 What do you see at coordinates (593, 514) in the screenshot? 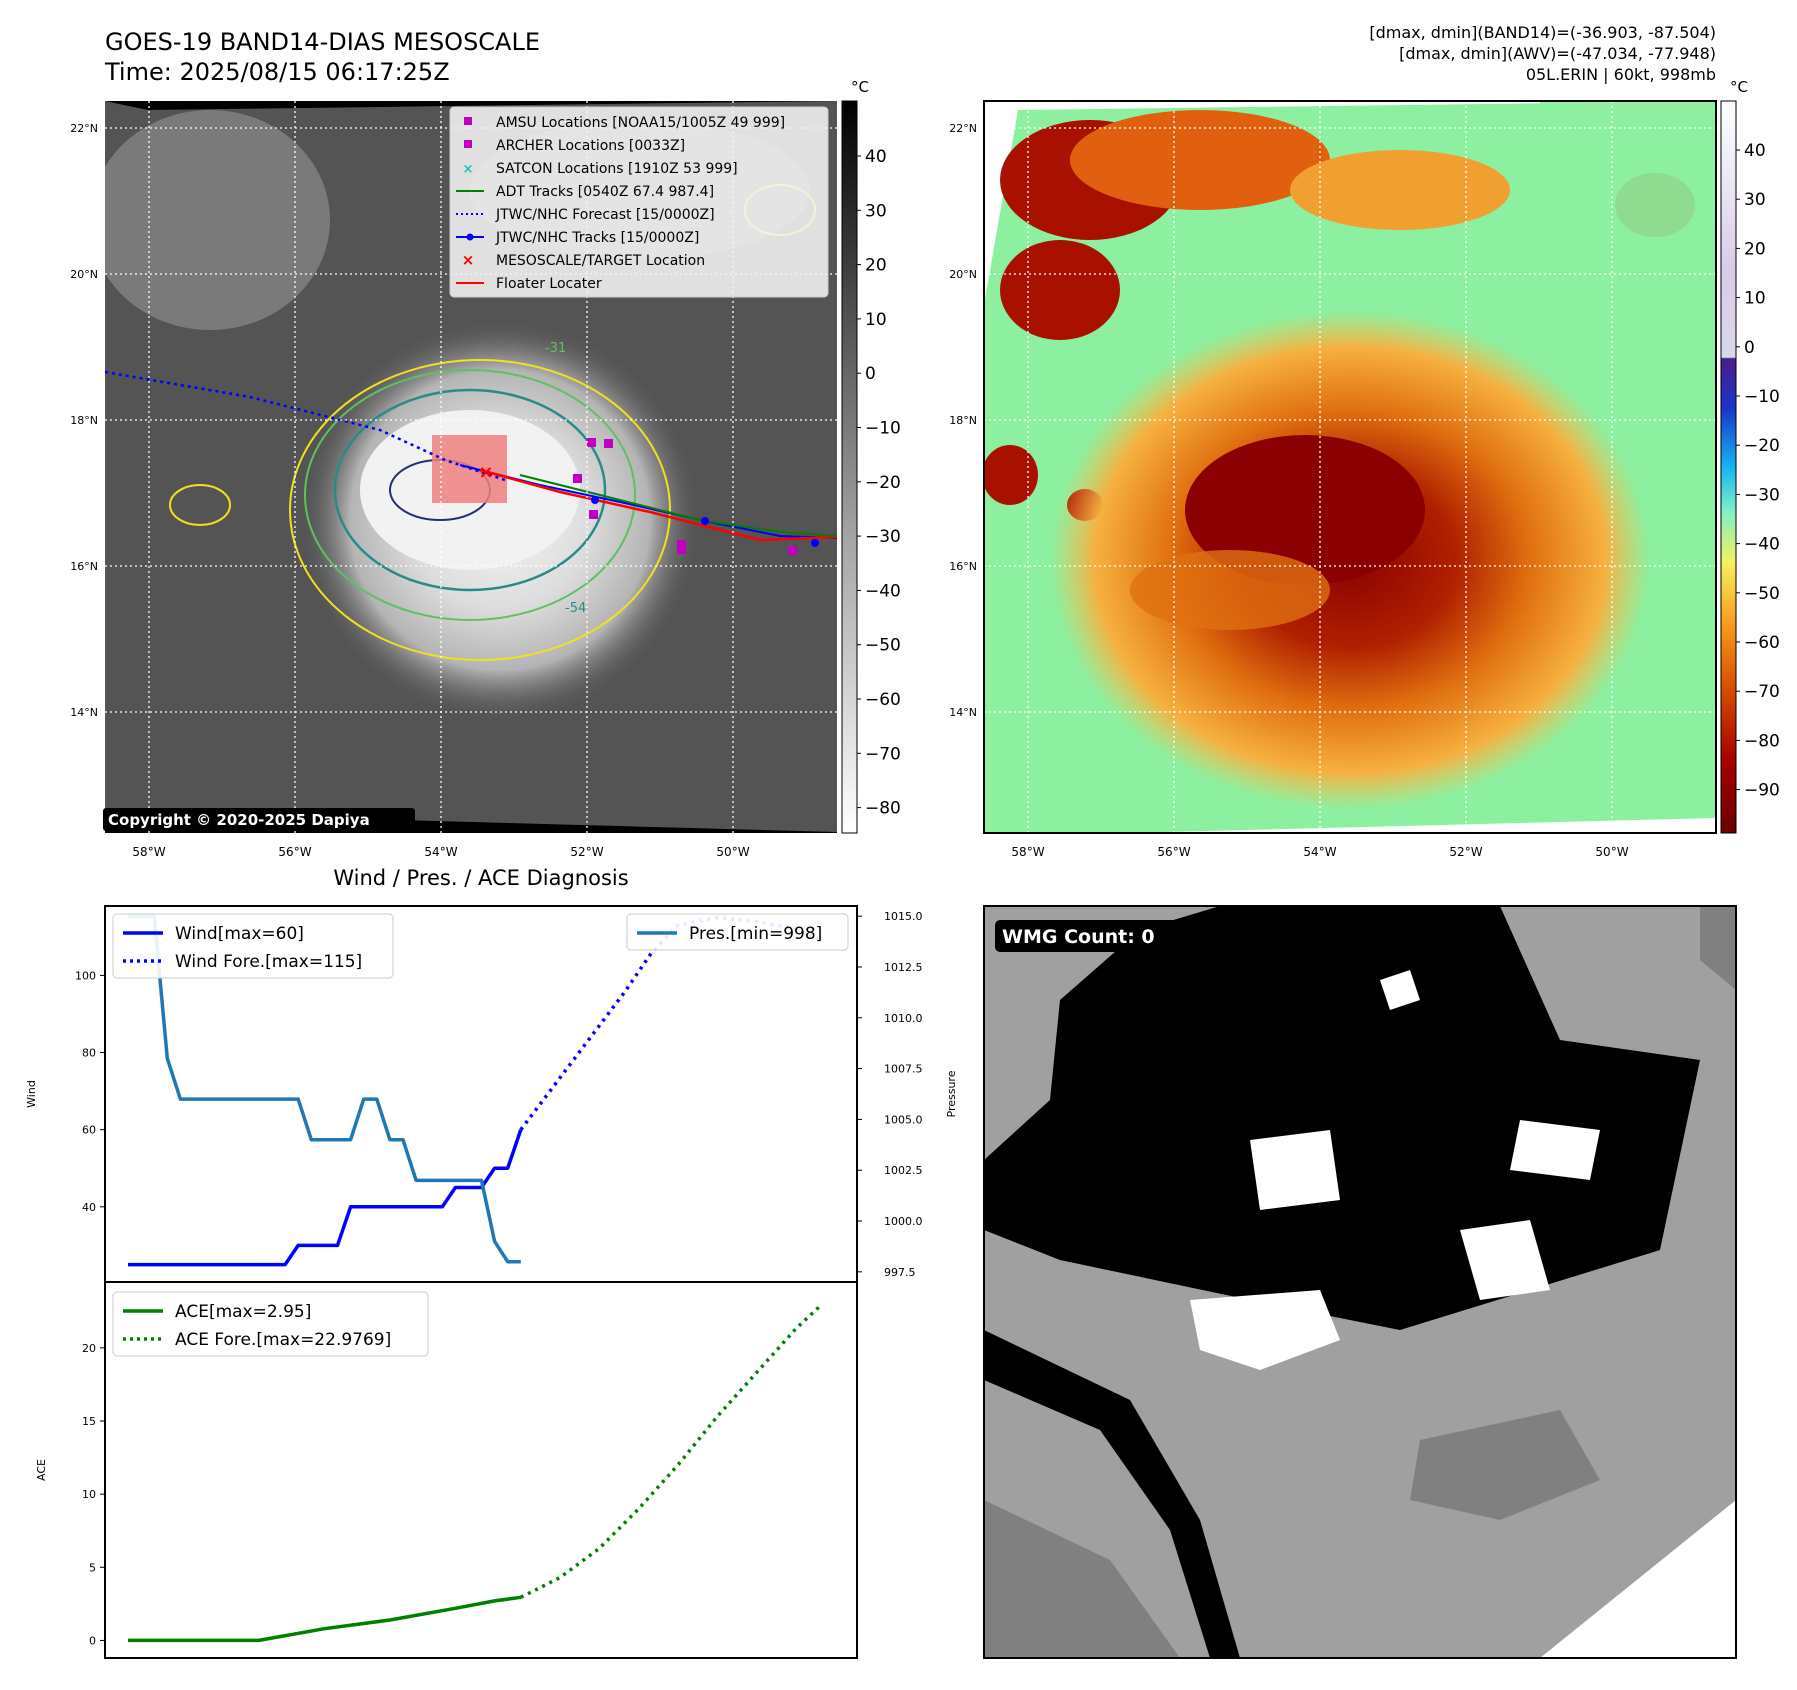
I see `ir-archer-marker` at bounding box center [593, 514].